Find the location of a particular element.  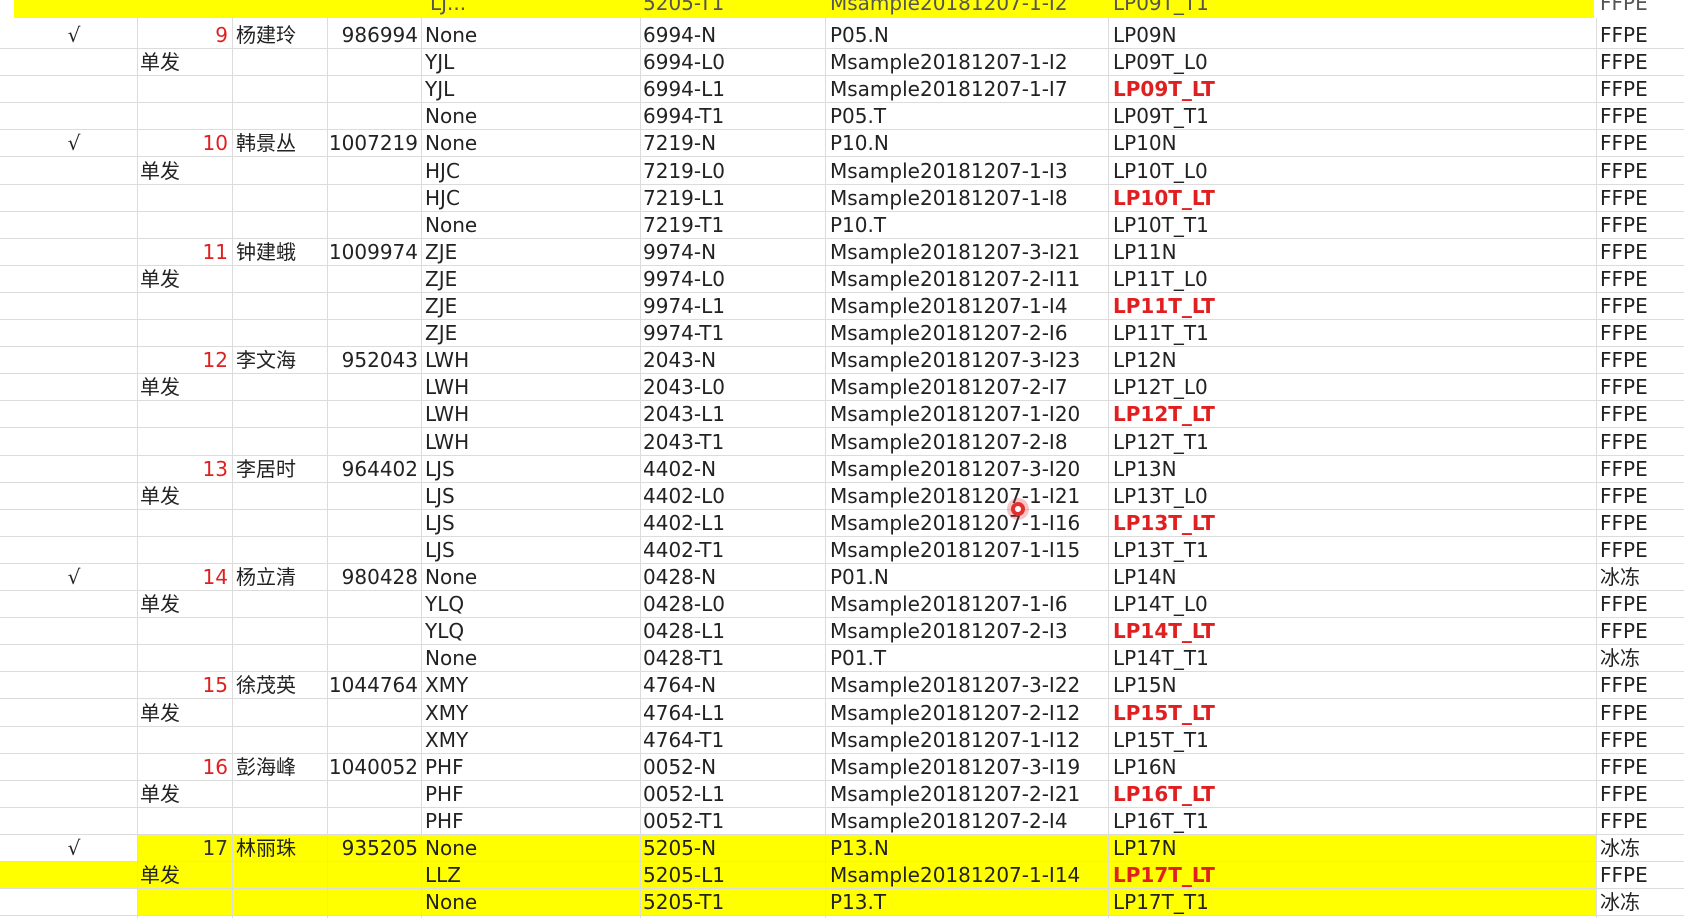

table-row: √ 14 杨立清 980428 None 0428-N P01.N LP14N 冰冻 is located at coordinates (842, 577).